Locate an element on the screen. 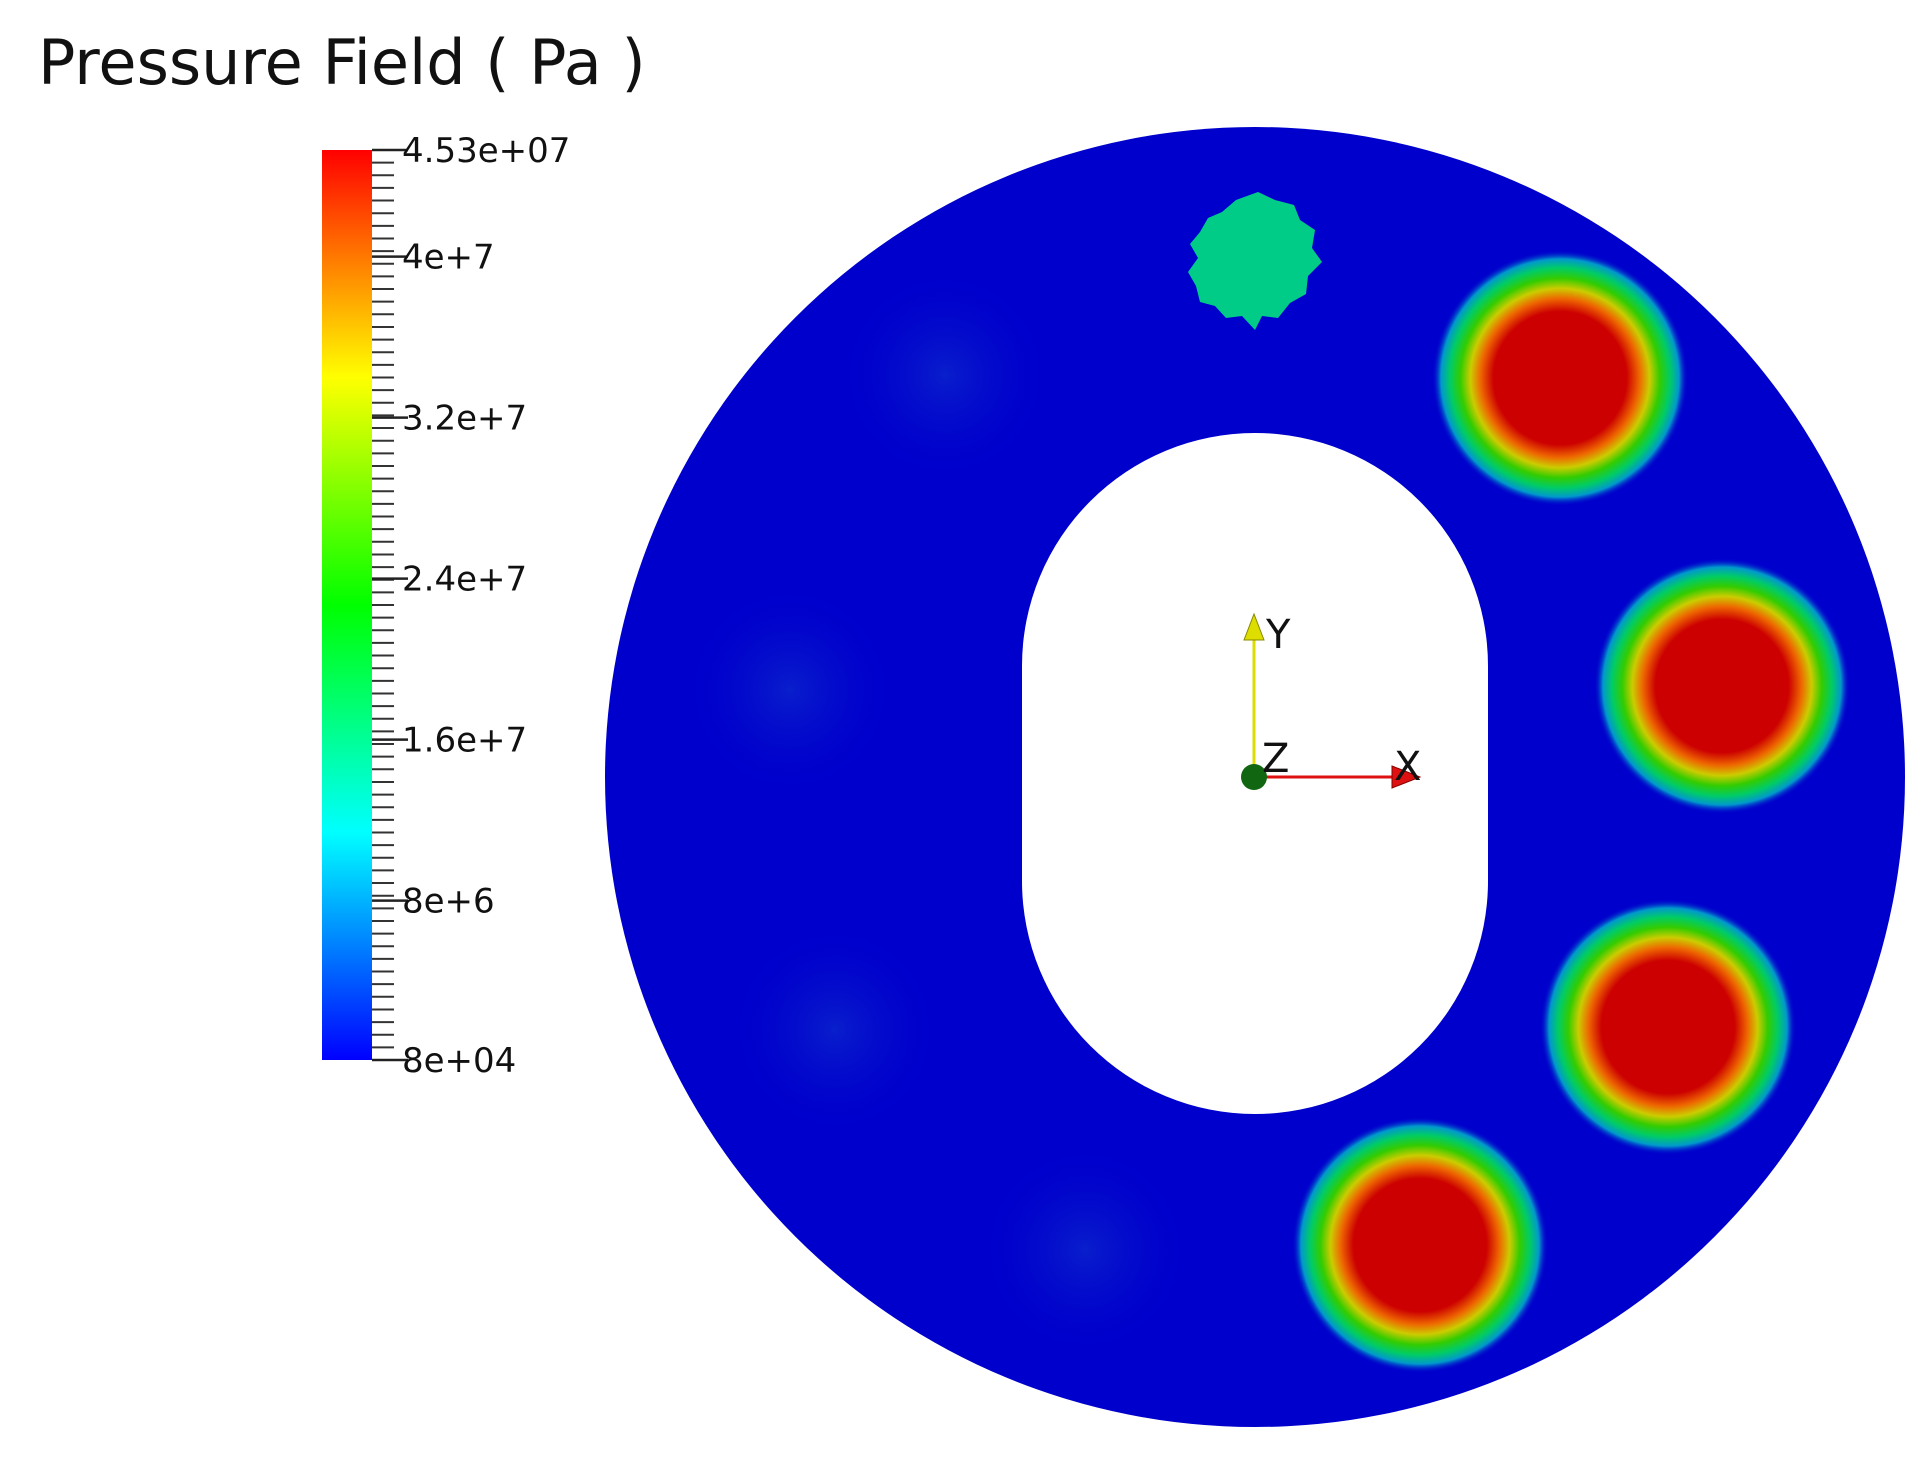 This screenshot has width=1929, height=1460. colorbar-major-ticks: 4.53e+07 4e+7 3.2e+7 2.4e+7 1.6e+7 8e+6 8e+04 is located at coordinates (471, 606).